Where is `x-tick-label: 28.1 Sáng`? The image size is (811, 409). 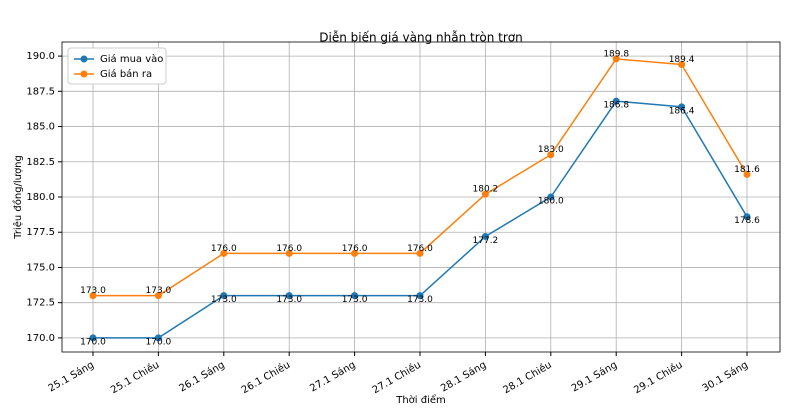
x-tick-label: 28.1 Sáng is located at coordinates (464, 377).